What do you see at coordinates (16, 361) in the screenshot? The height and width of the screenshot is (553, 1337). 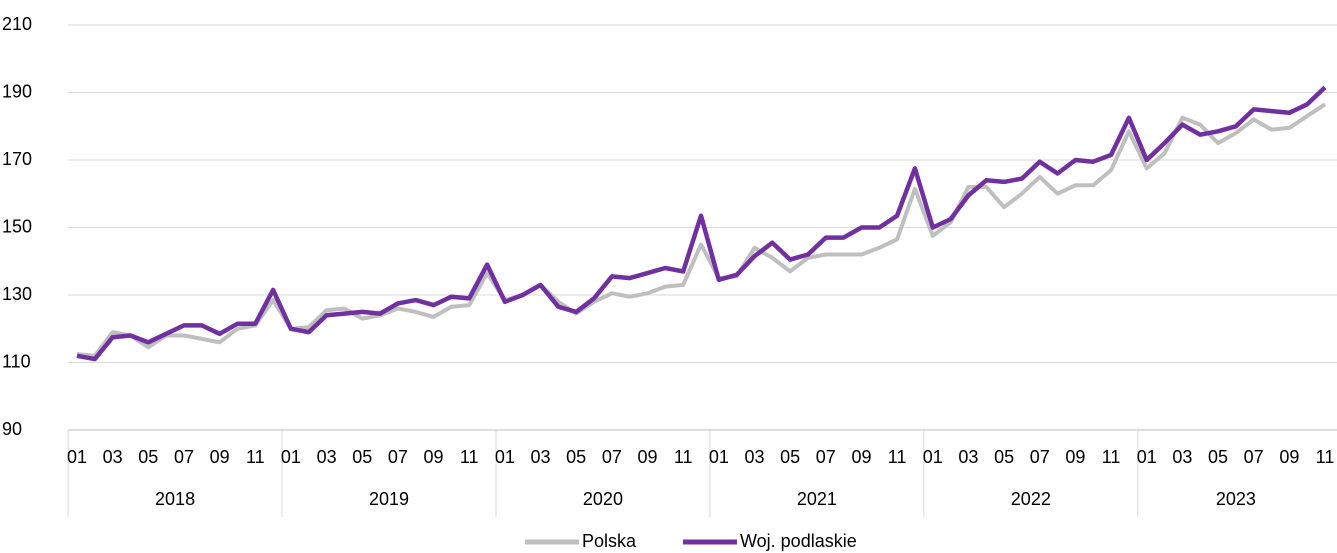 I see `y-tick-label: 110` at bounding box center [16, 361].